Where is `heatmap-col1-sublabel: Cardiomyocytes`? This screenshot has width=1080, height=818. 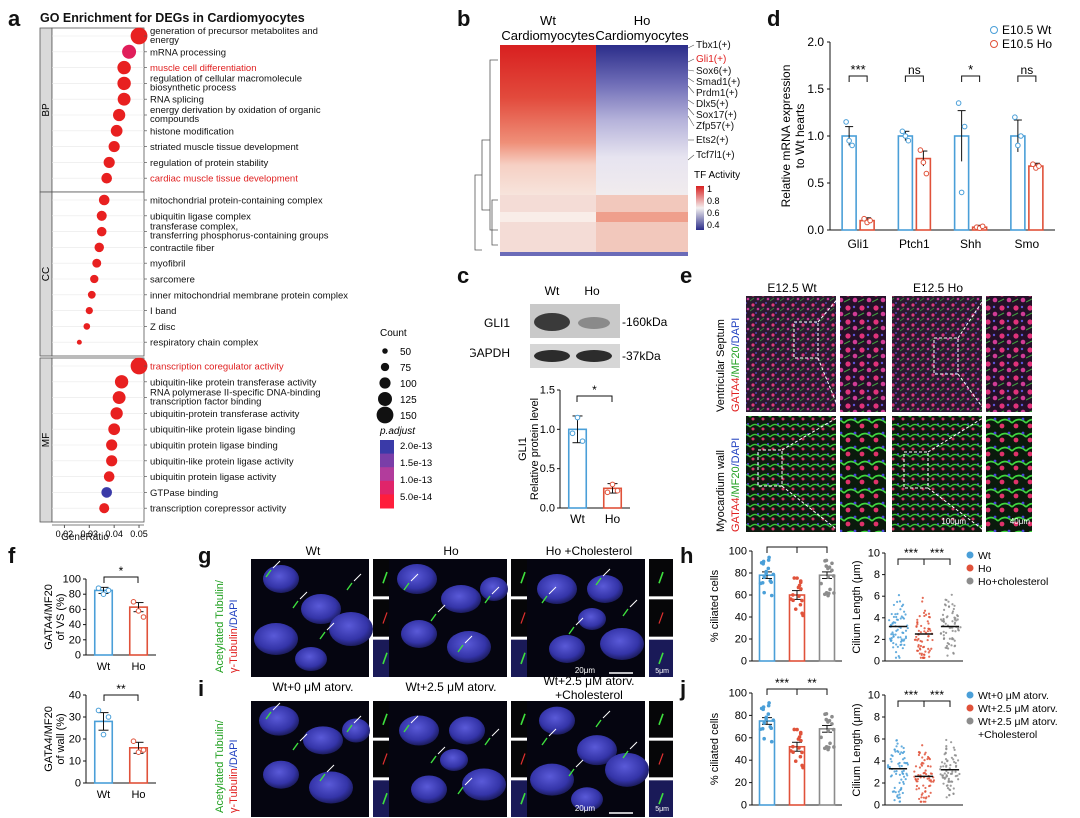 heatmap-col1-sublabel: Cardiomyocytes is located at coordinates (548, 35).